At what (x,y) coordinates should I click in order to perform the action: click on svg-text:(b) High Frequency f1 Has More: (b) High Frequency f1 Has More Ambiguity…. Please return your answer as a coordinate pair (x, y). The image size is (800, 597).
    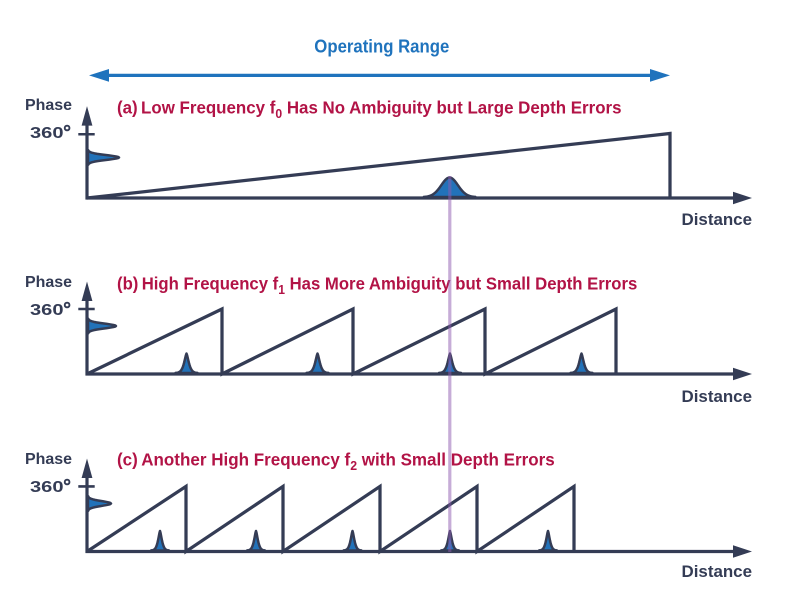
    Looking at the image, I should click on (377, 285).